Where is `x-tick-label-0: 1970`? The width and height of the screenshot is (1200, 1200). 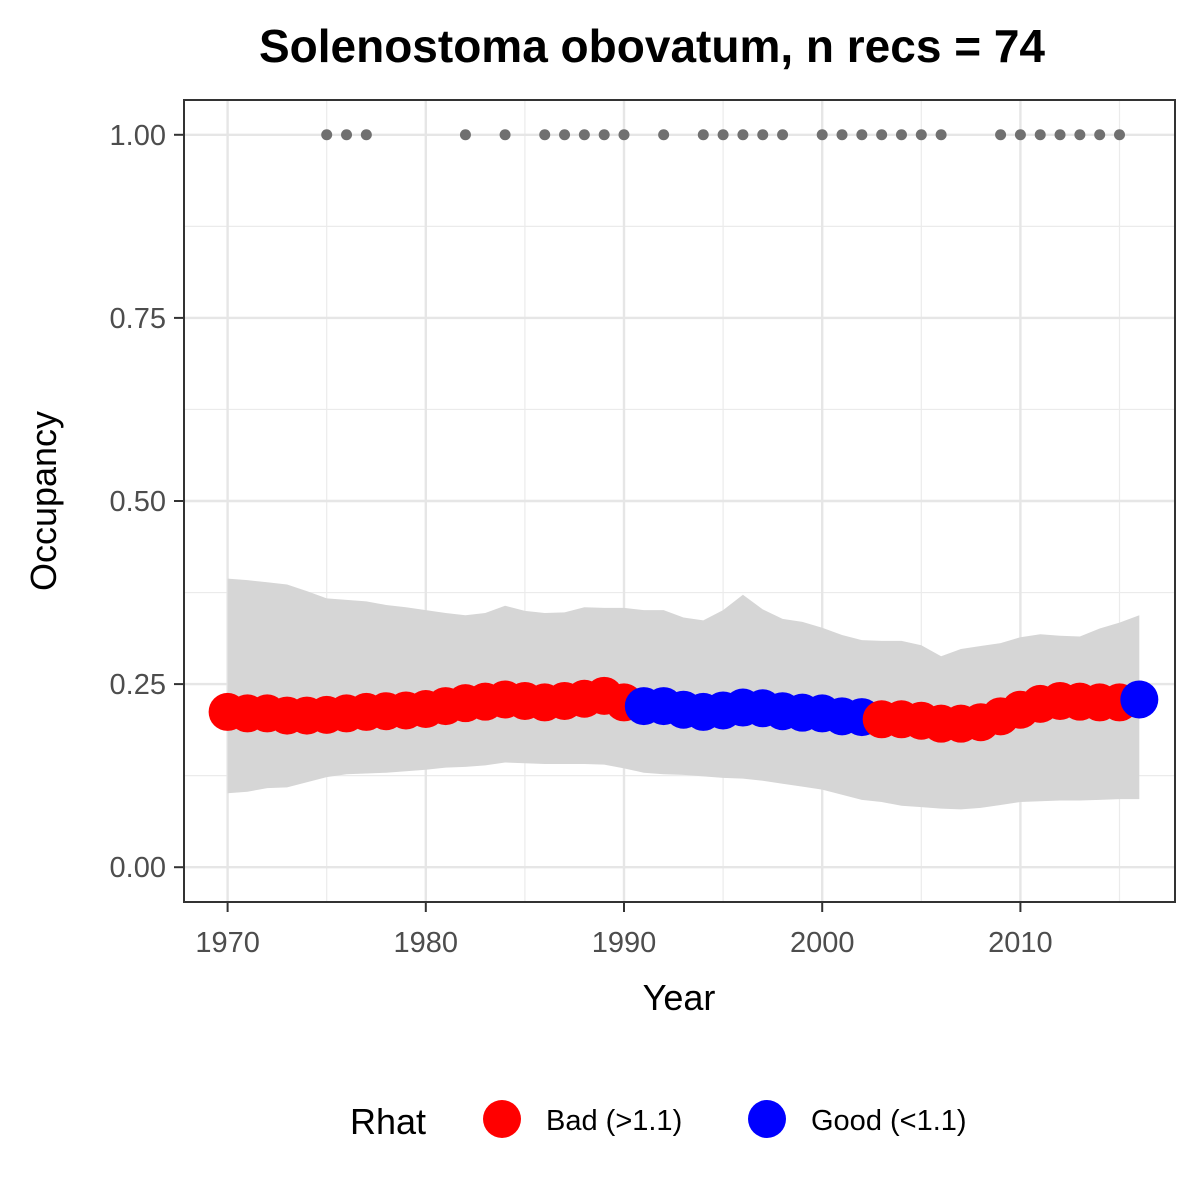
x-tick-label-0: 1970 is located at coordinates (227, 943).